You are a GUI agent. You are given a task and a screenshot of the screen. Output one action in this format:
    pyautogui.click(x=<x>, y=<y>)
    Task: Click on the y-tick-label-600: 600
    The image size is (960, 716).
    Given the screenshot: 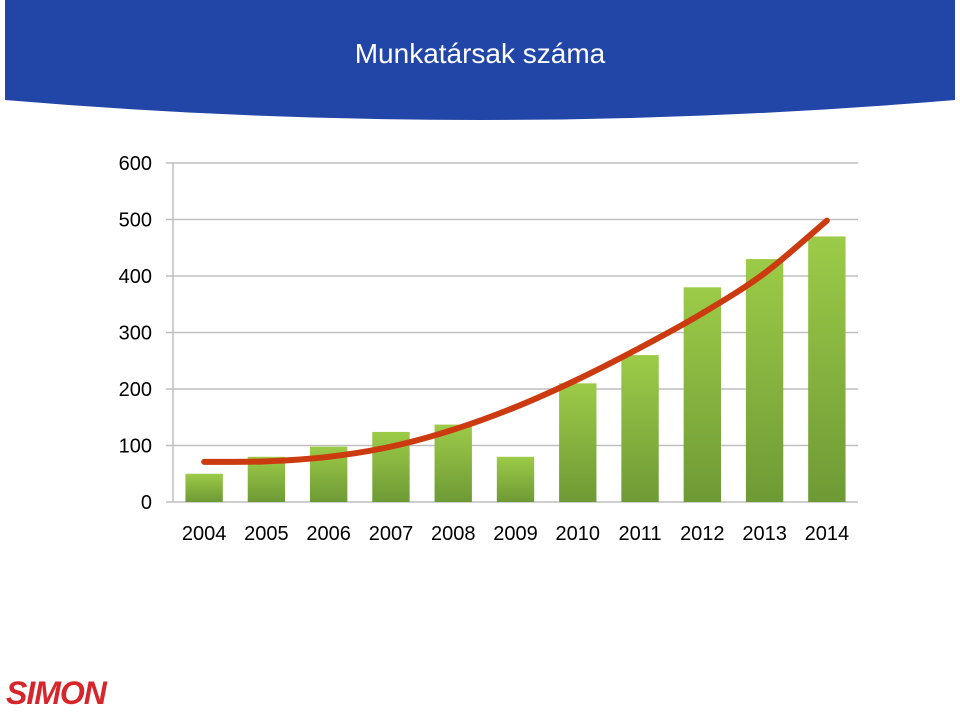 What is the action you would take?
    pyautogui.click(x=135, y=164)
    